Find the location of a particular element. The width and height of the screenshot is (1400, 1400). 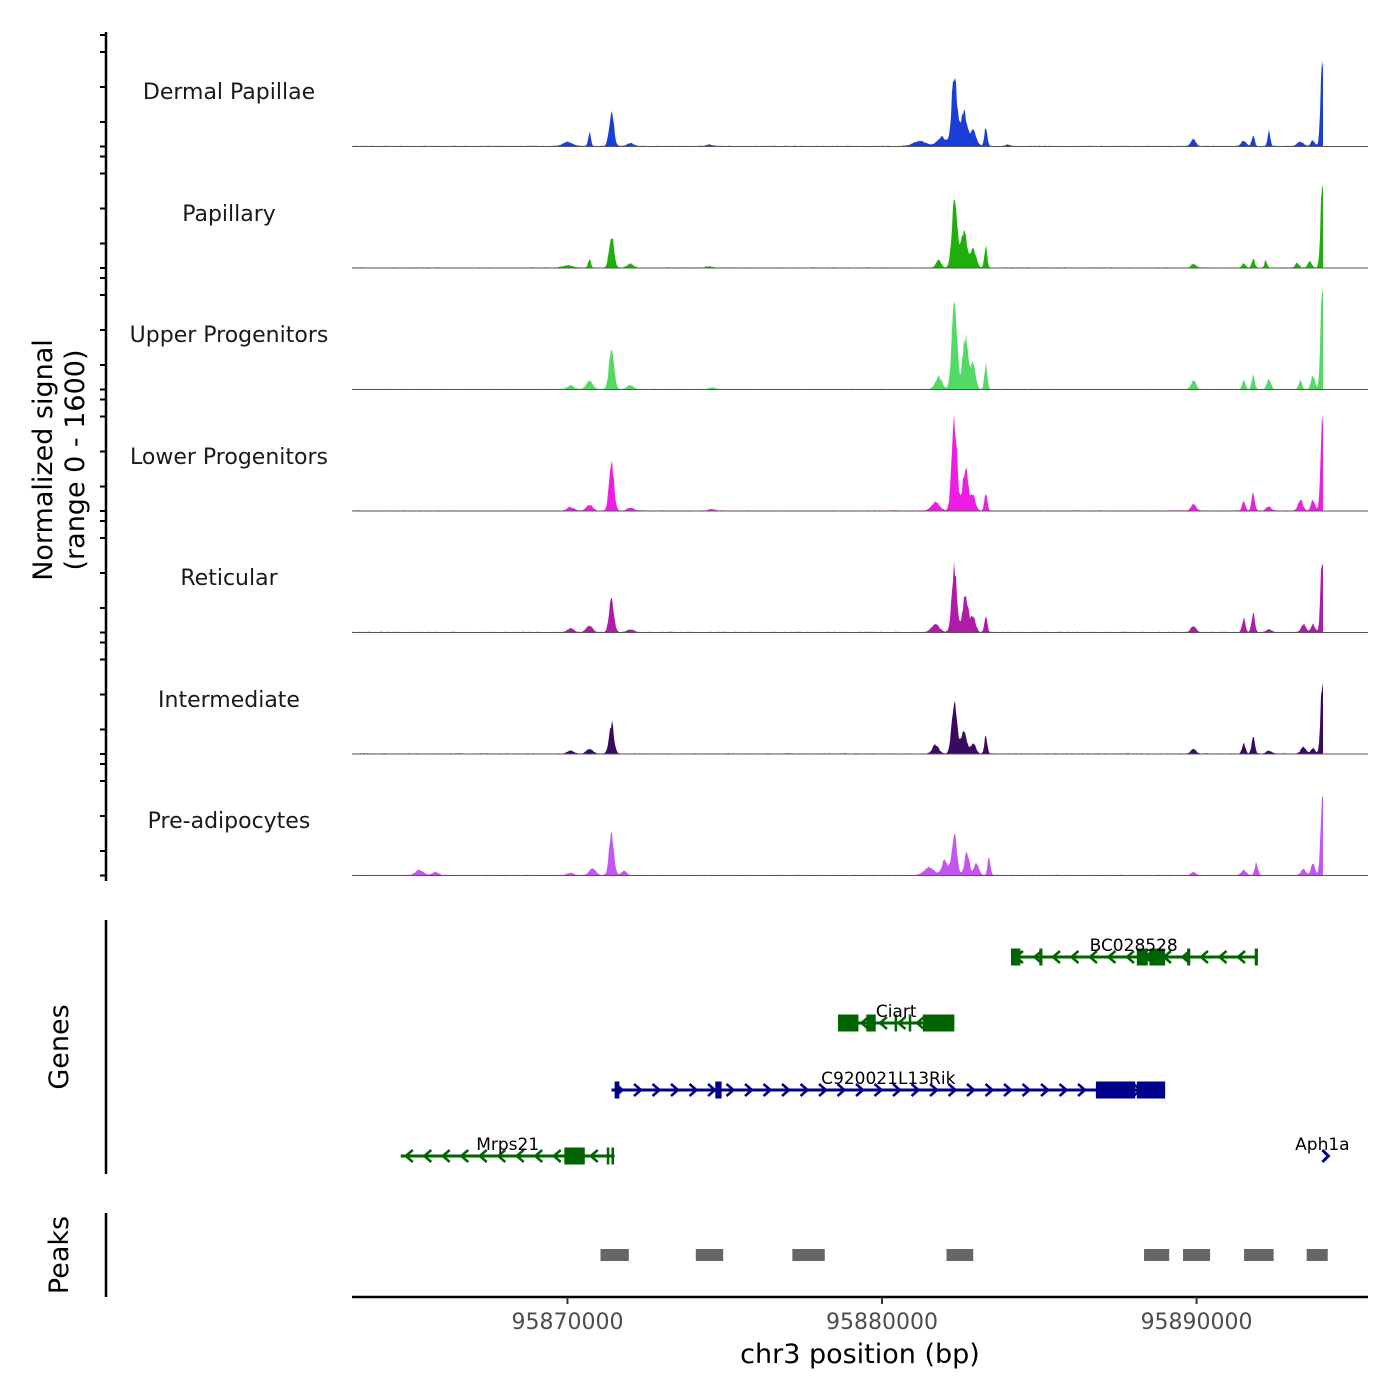

coverage-track-reticular is located at coordinates (860, 597).